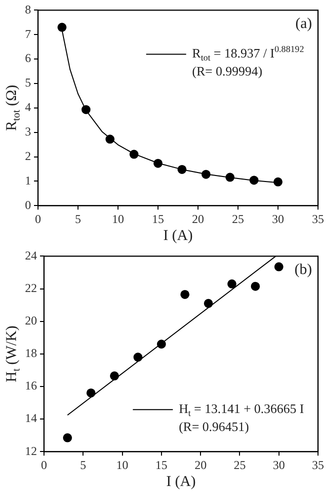 Image resolution: width=327 pixels, height=492 pixels. What do you see at coordinates (28, 205) in the screenshot?
I see `y-tick-label: 0` at bounding box center [28, 205].